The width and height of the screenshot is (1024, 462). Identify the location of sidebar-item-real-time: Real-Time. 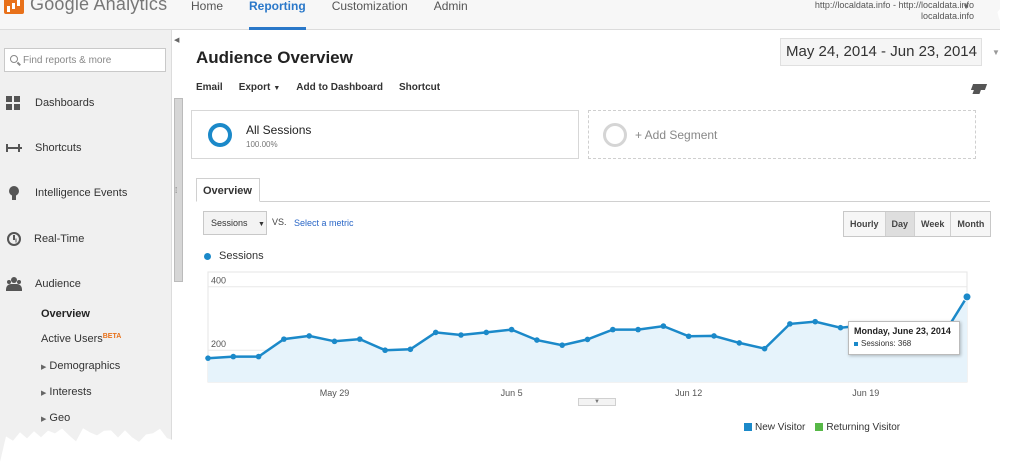
(85, 239).